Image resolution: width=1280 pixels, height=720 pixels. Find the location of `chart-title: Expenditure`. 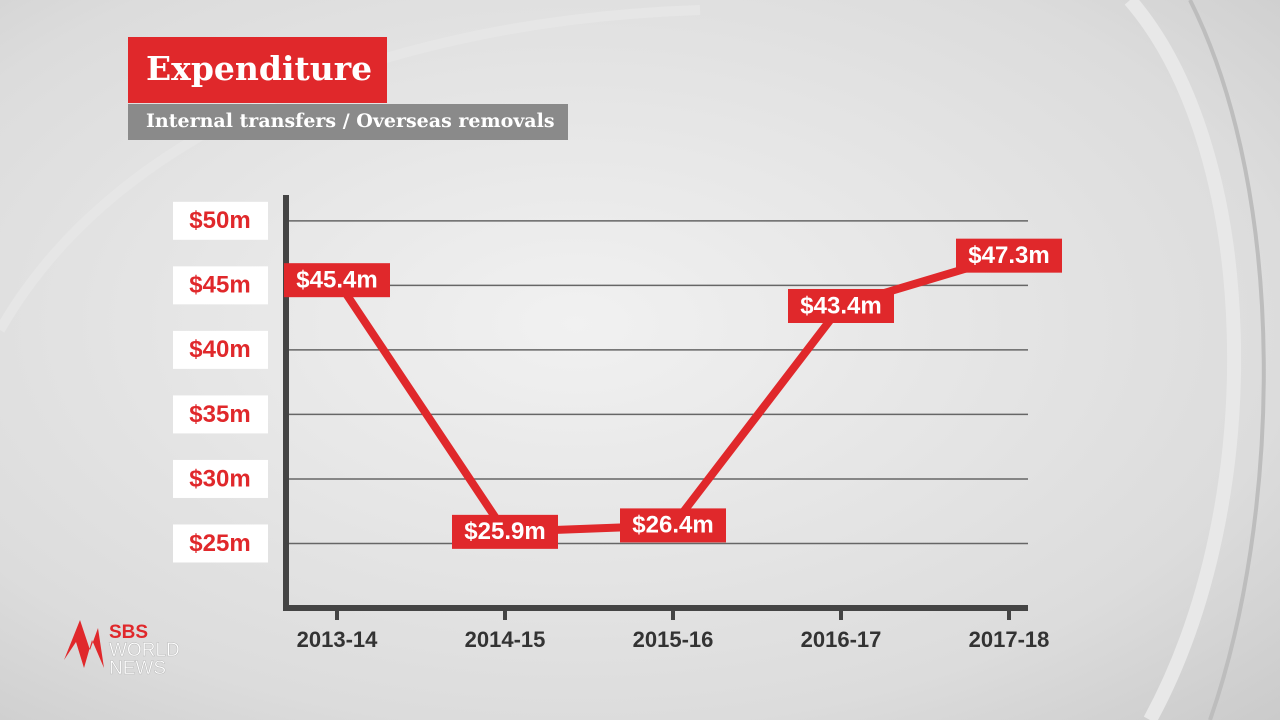

chart-title: Expenditure is located at coordinates (259, 68).